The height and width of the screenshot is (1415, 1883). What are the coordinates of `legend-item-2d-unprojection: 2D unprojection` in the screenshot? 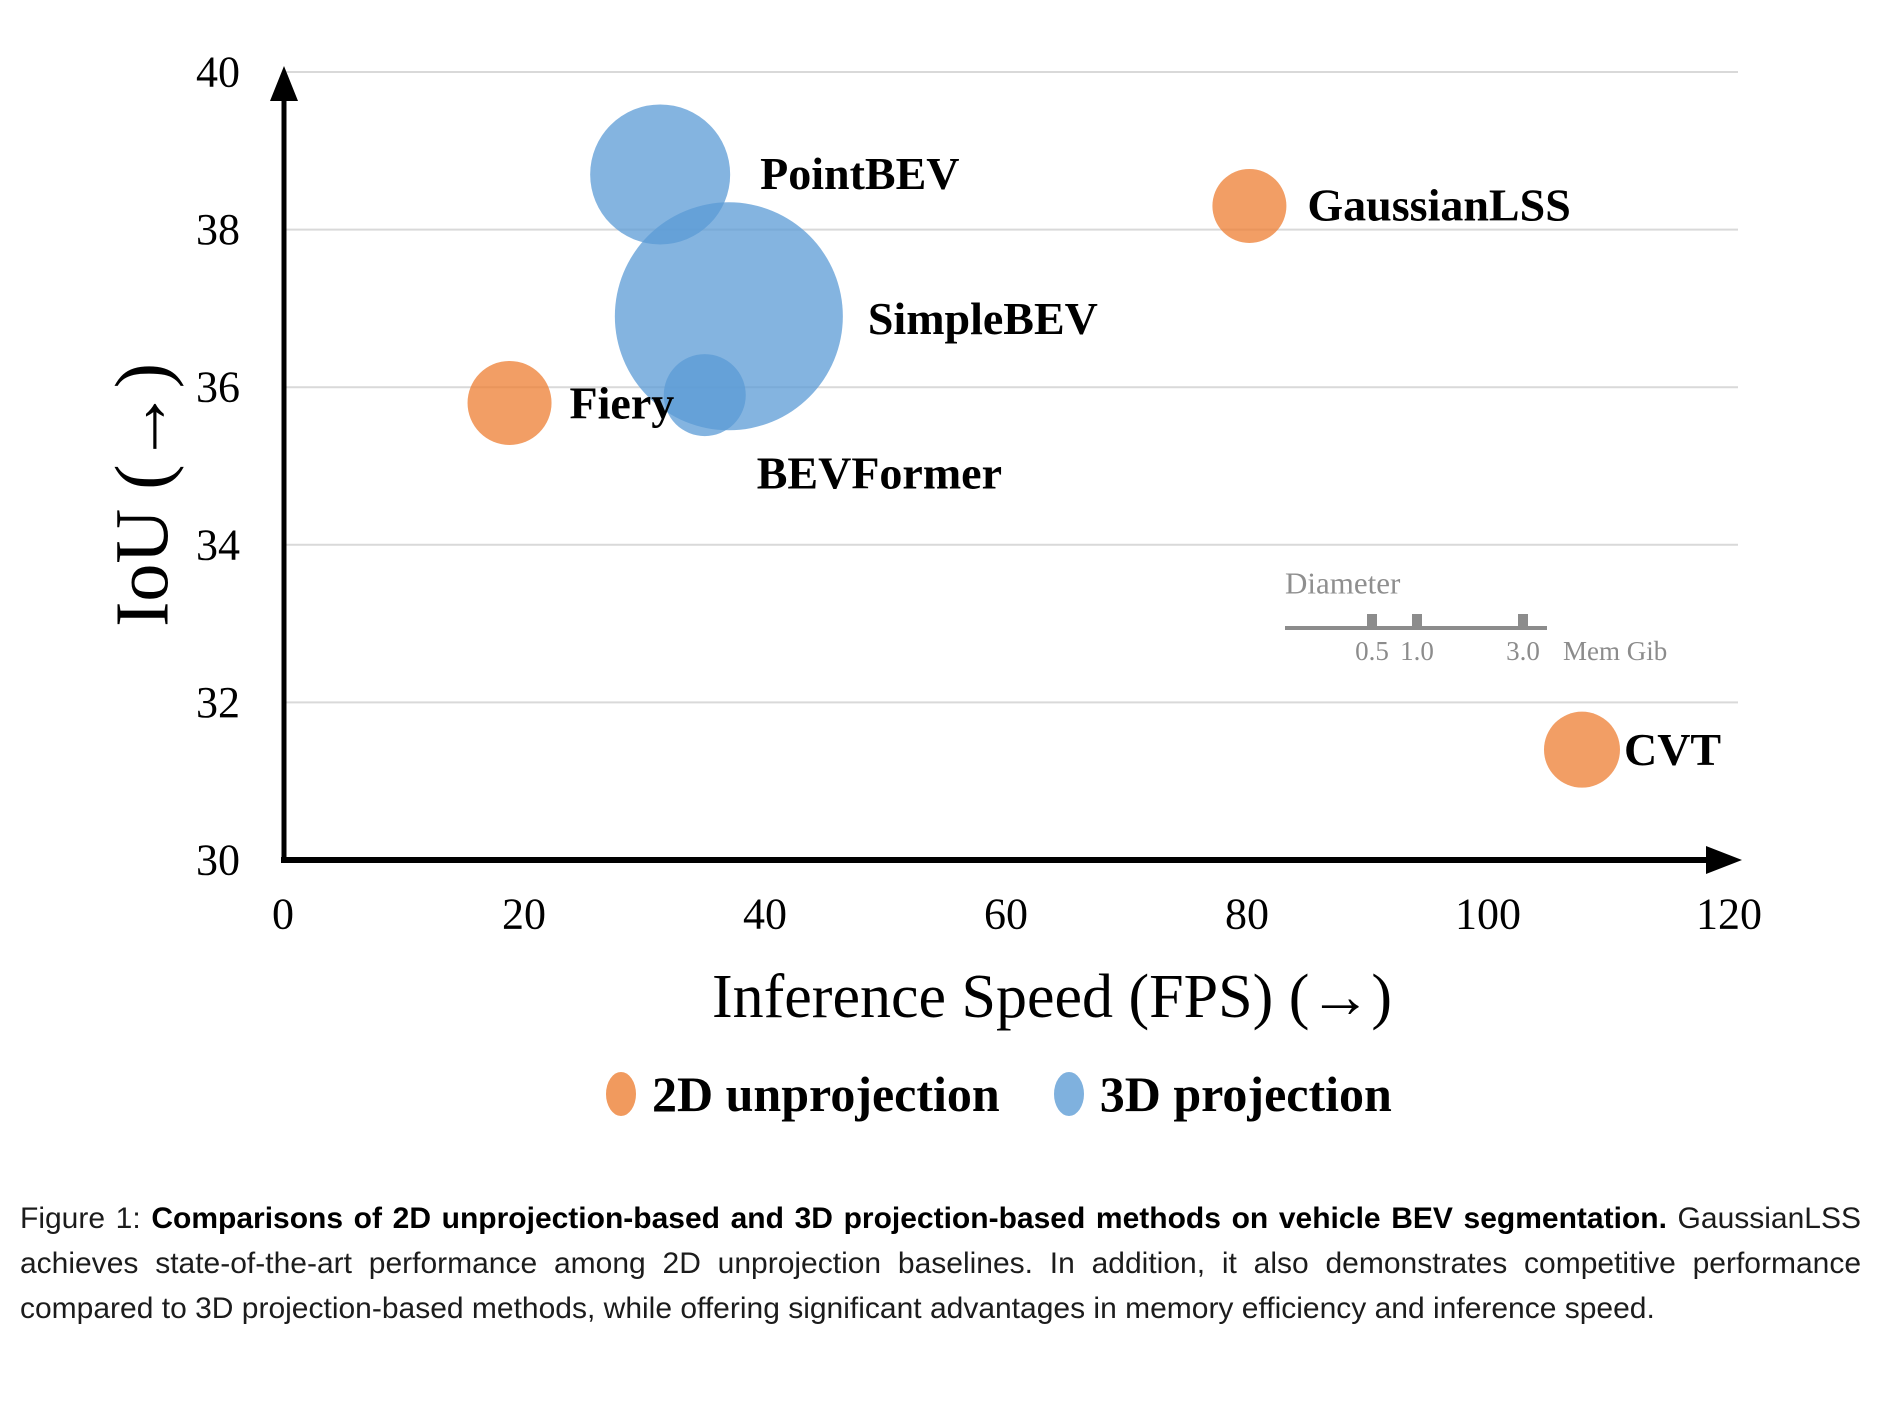 It's located at (803, 1094).